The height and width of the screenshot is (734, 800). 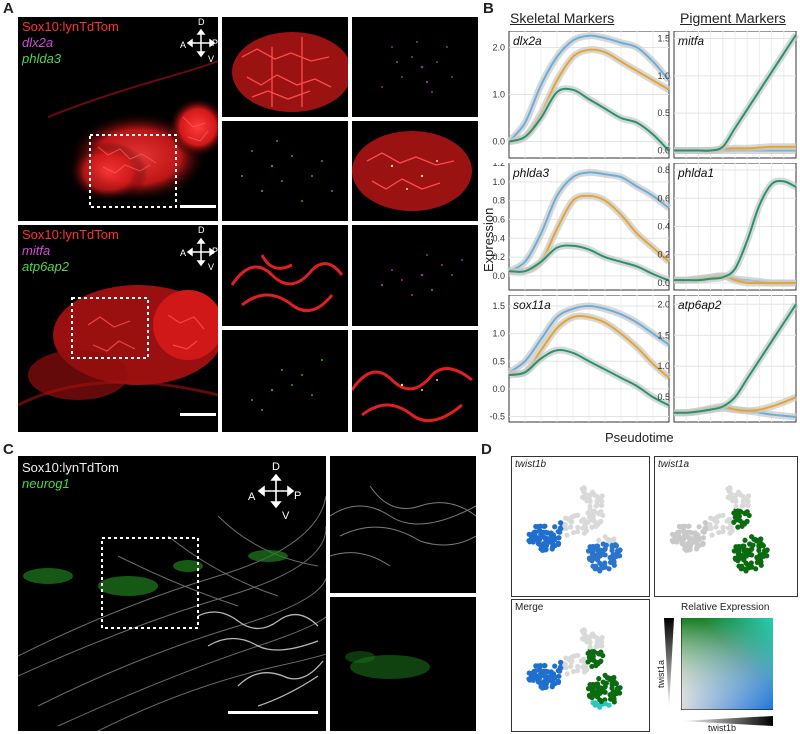 What do you see at coordinates (498, 361) in the screenshot?
I see `y-tick-label: 0.5` at bounding box center [498, 361].